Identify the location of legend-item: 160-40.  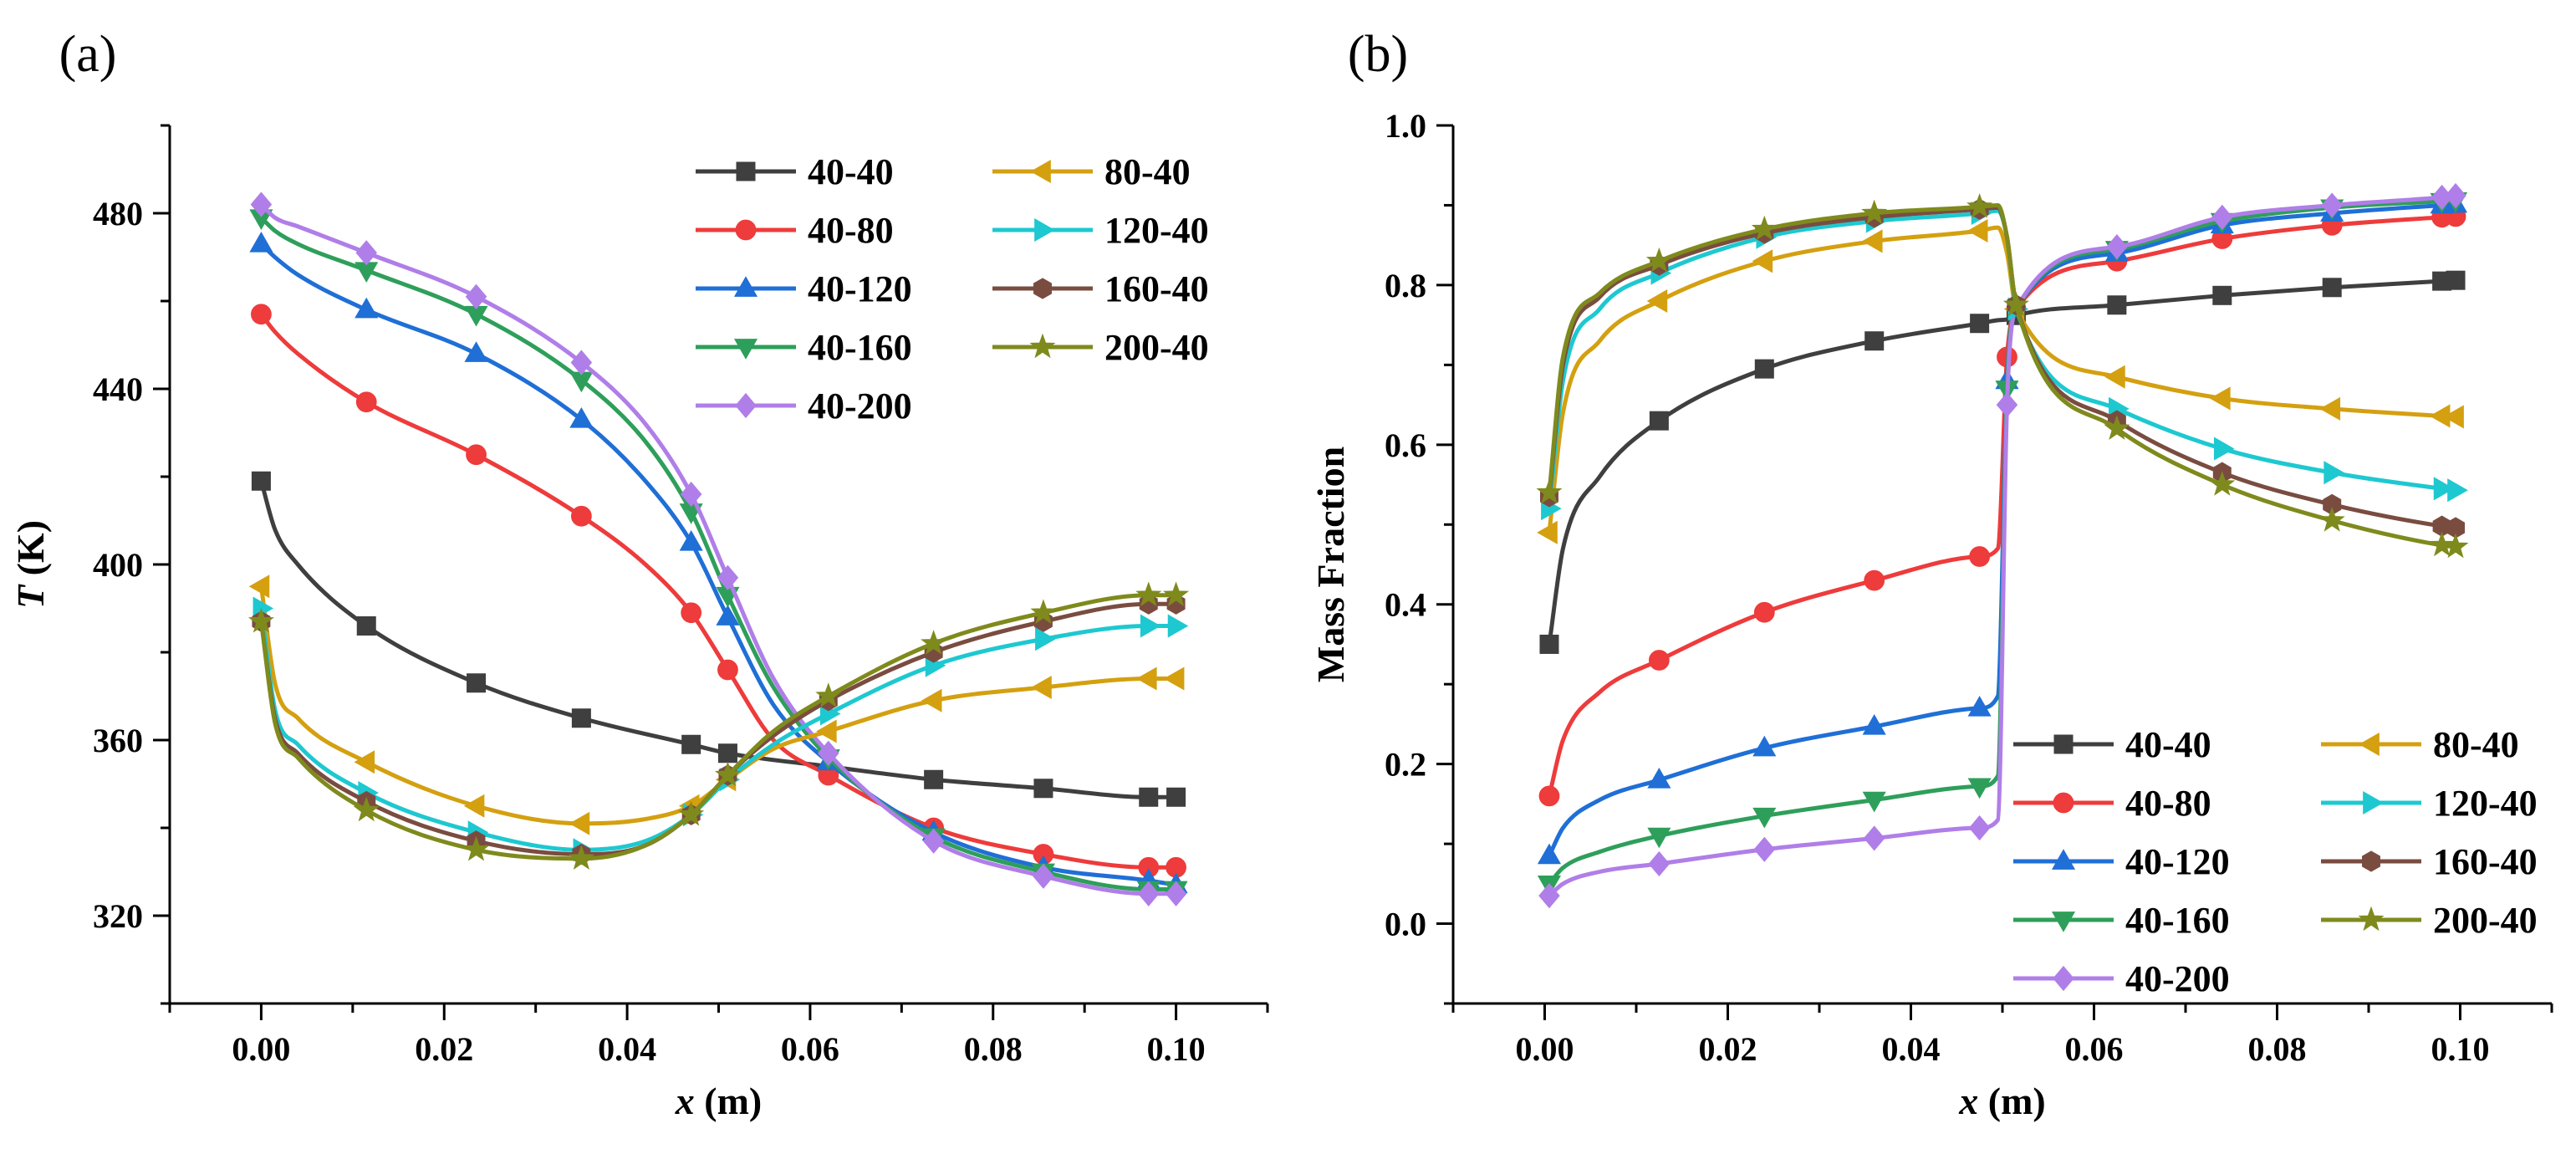
(1101, 288).